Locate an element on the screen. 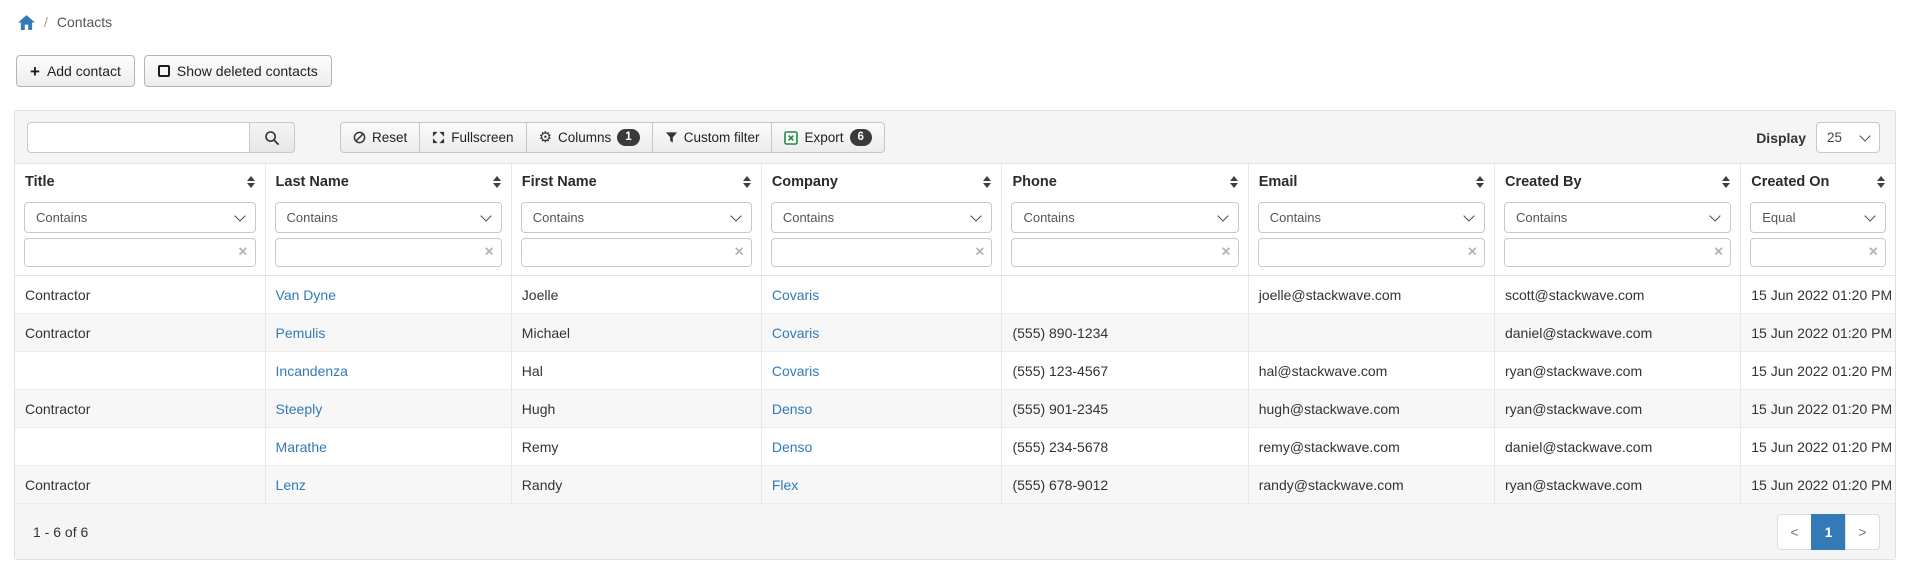 The height and width of the screenshot is (567, 1910). custom-filter-button: Custom filter is located at coordinates (712, 137).